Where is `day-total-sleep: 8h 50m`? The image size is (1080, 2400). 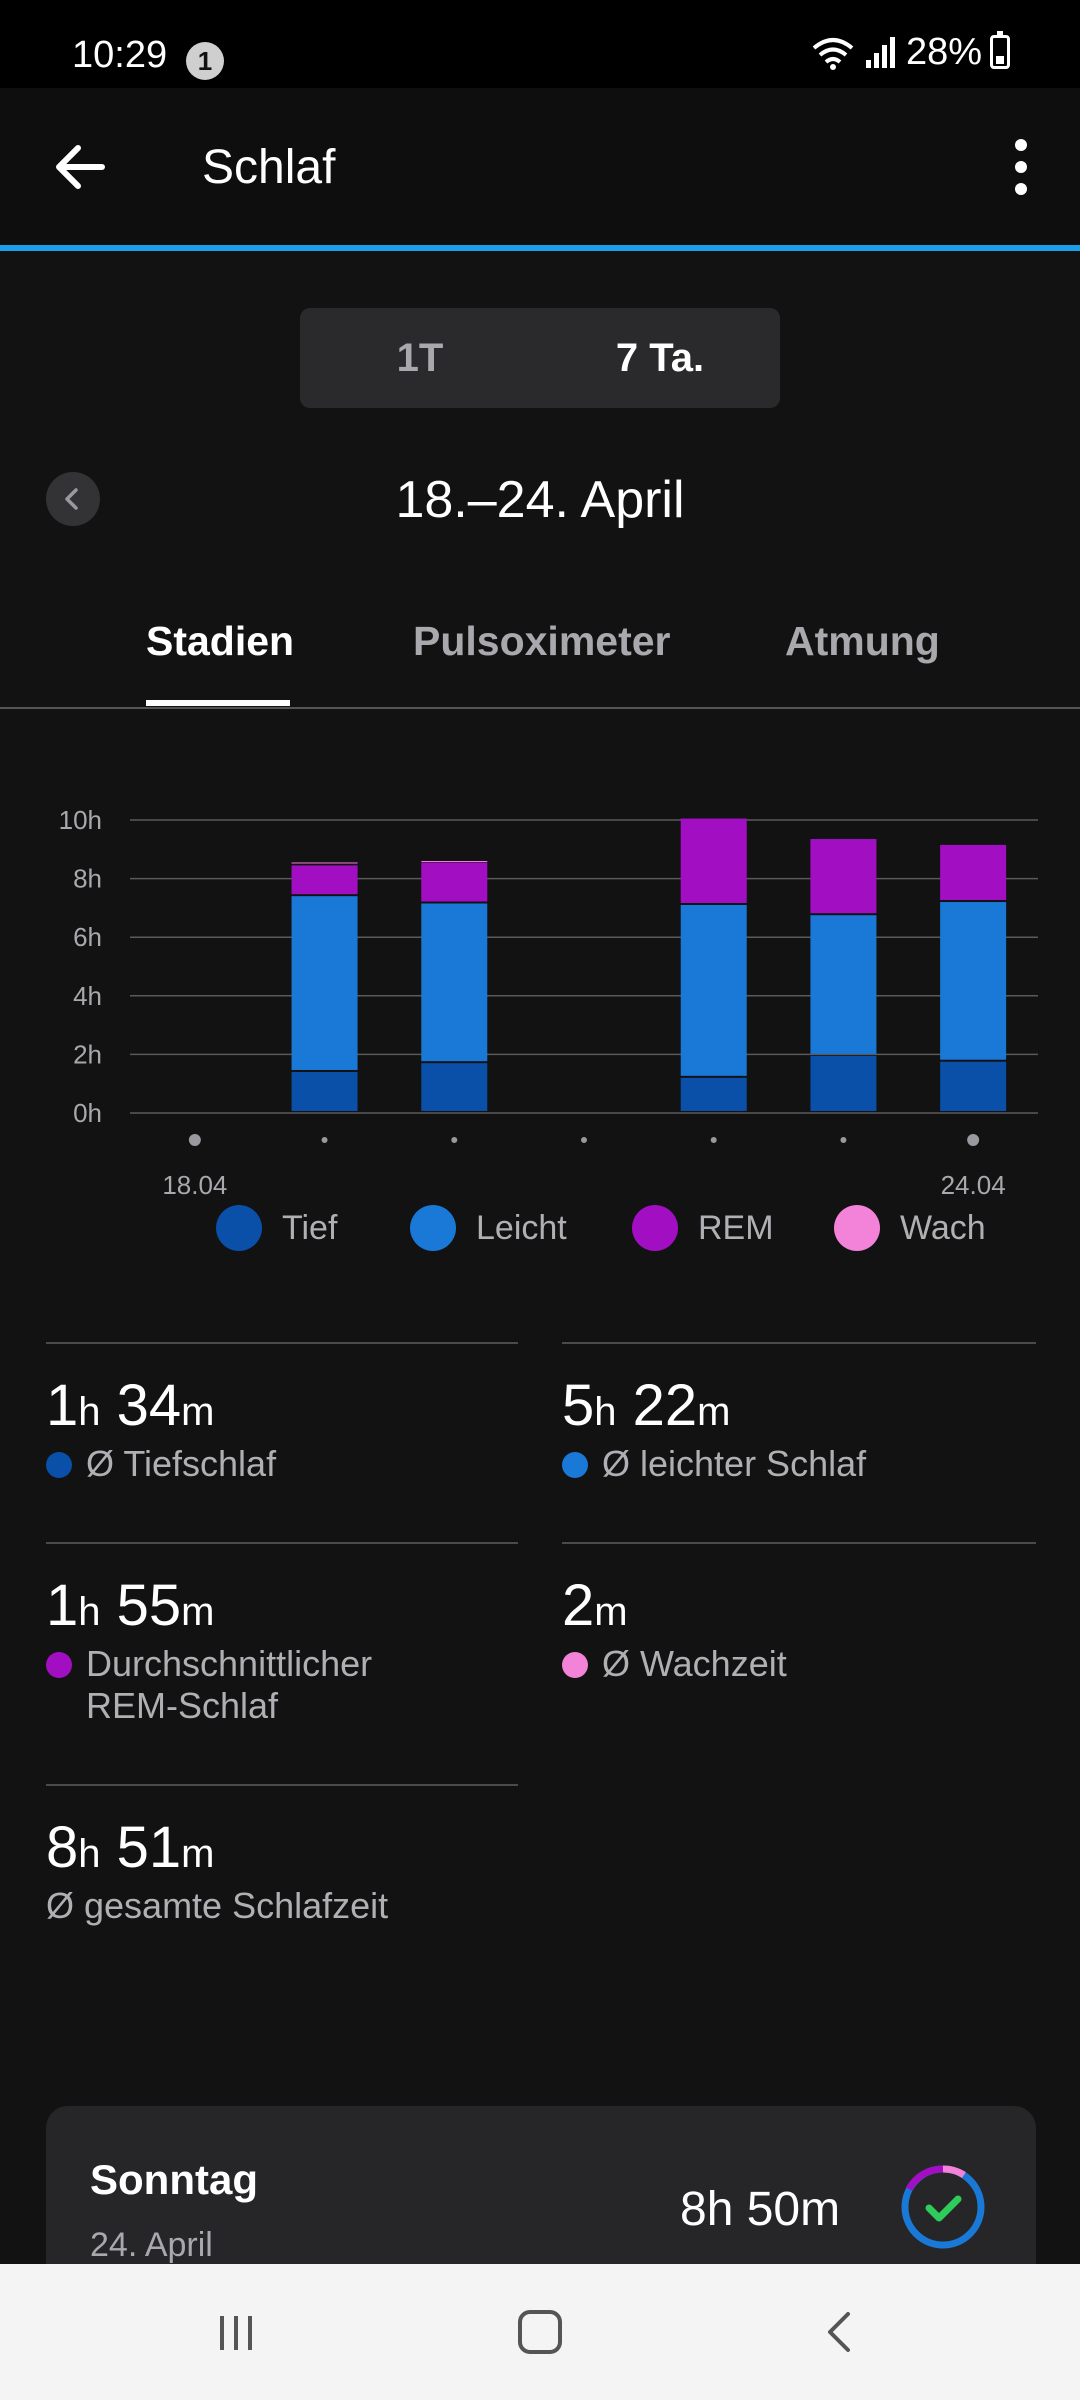 day-total-sleep: 8h 50m is located at coordinates (760, 2209).